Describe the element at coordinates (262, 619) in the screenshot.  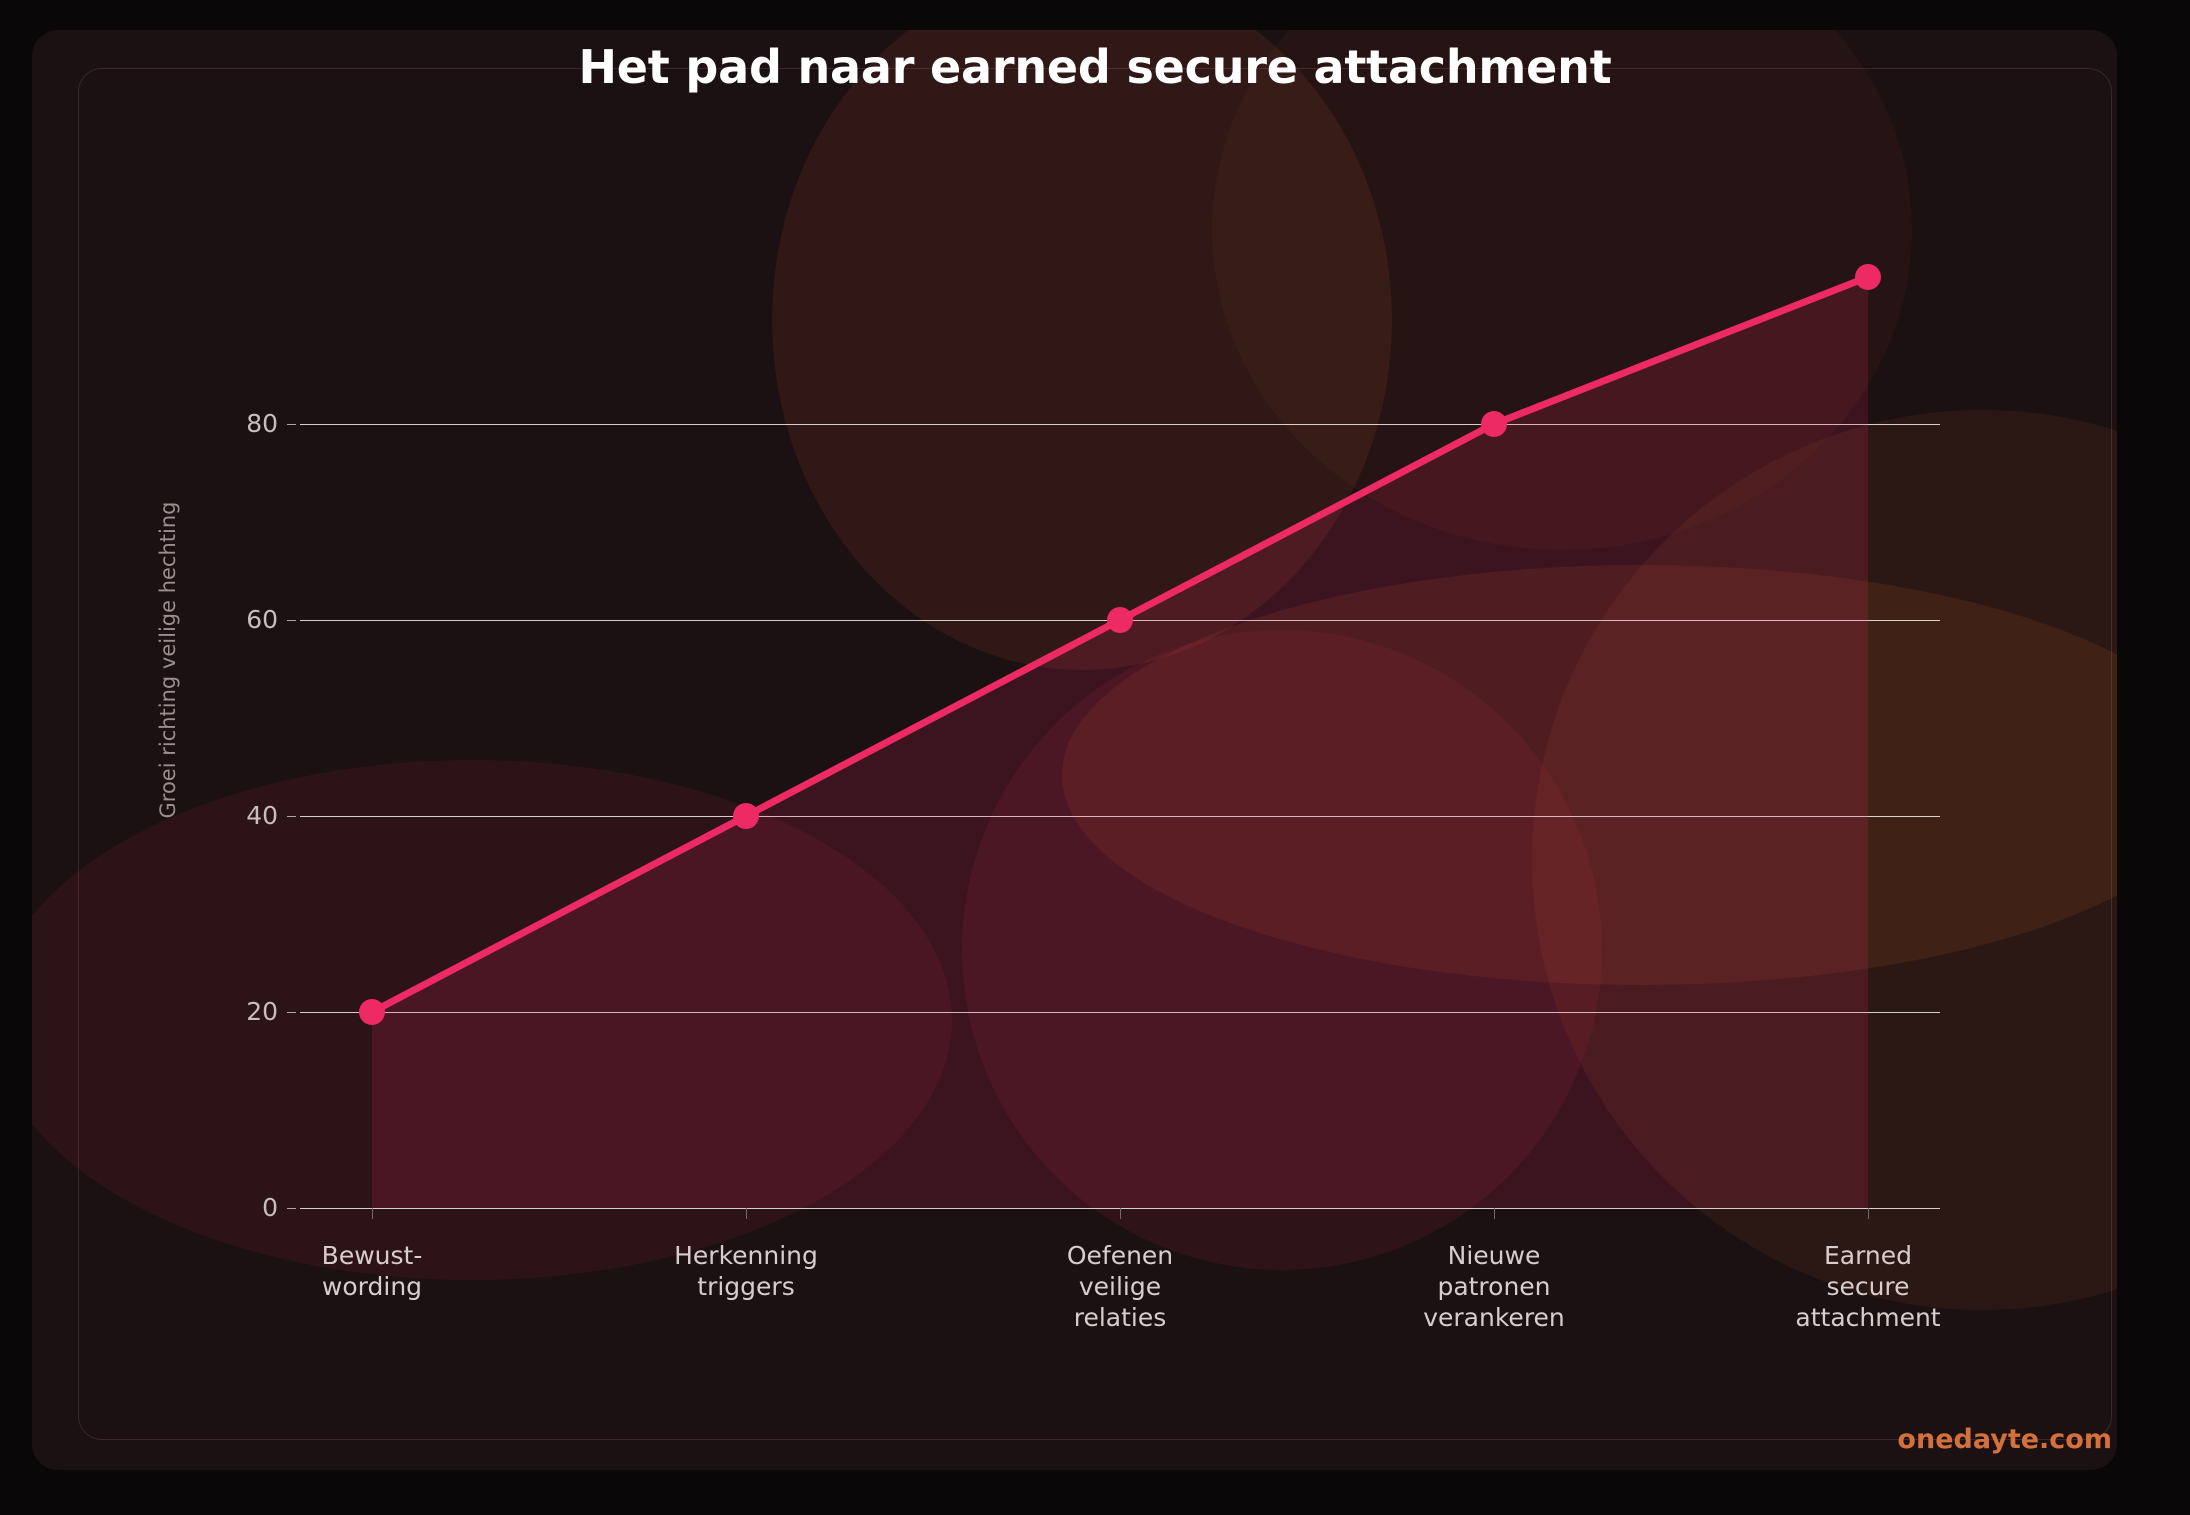
I see `y-tick-label: 60` at that location.